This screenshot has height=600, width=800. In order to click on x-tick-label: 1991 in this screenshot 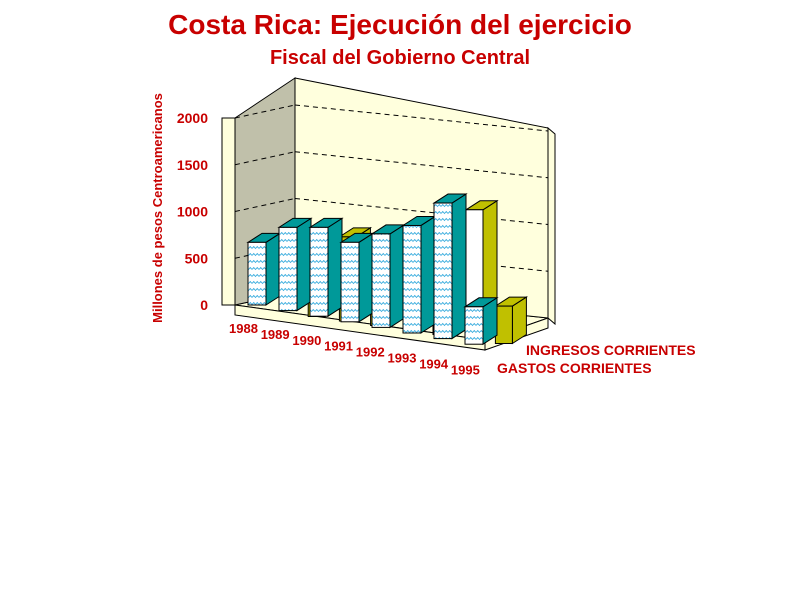, I will do `click(338, 346)`.